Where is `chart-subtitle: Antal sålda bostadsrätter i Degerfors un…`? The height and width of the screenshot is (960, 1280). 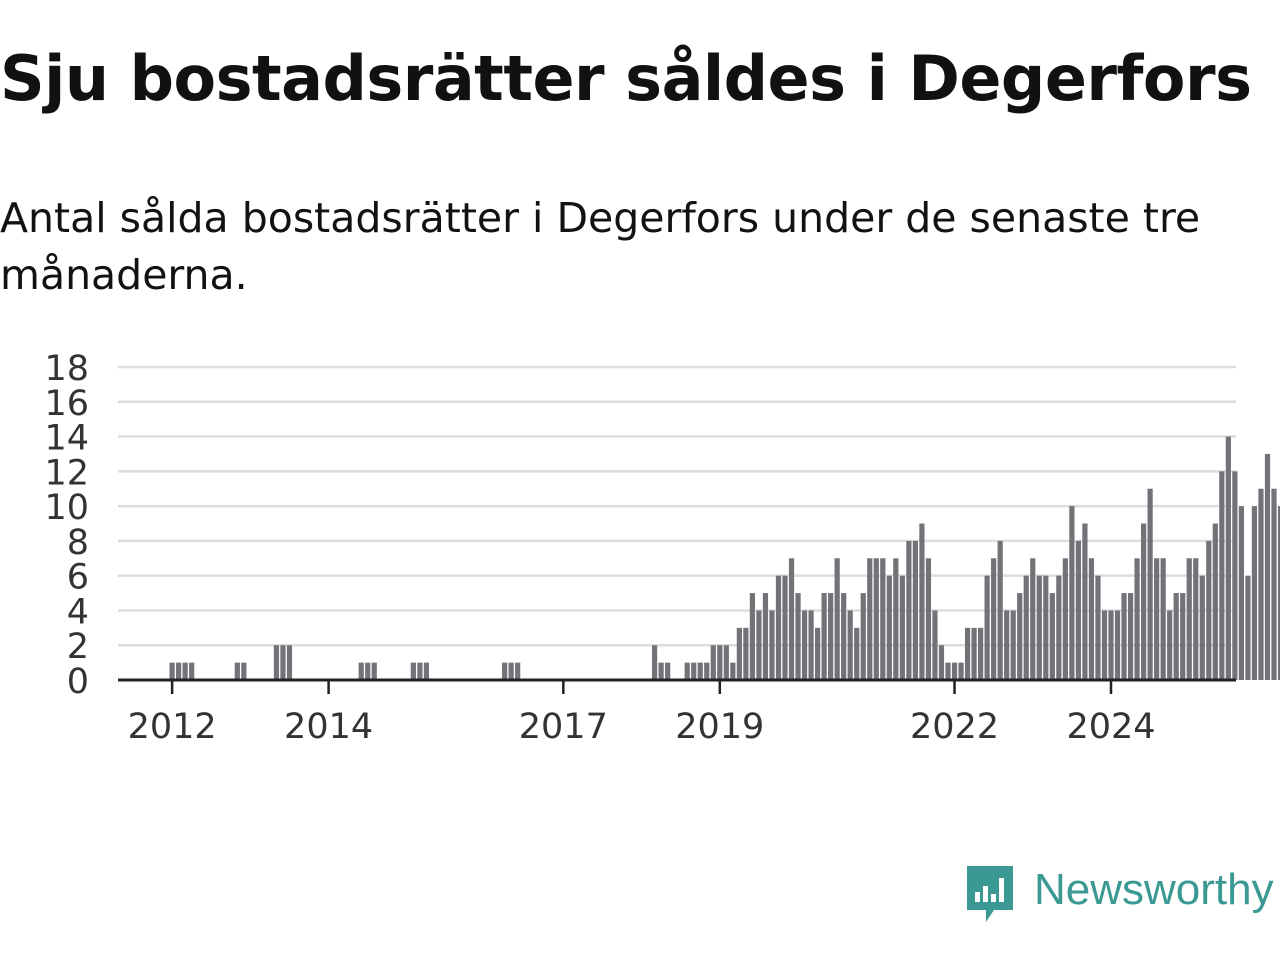 chart-subtitle: Antal sålda bostadsrätter i Degerfors un… is located at coordinates (600, 246).